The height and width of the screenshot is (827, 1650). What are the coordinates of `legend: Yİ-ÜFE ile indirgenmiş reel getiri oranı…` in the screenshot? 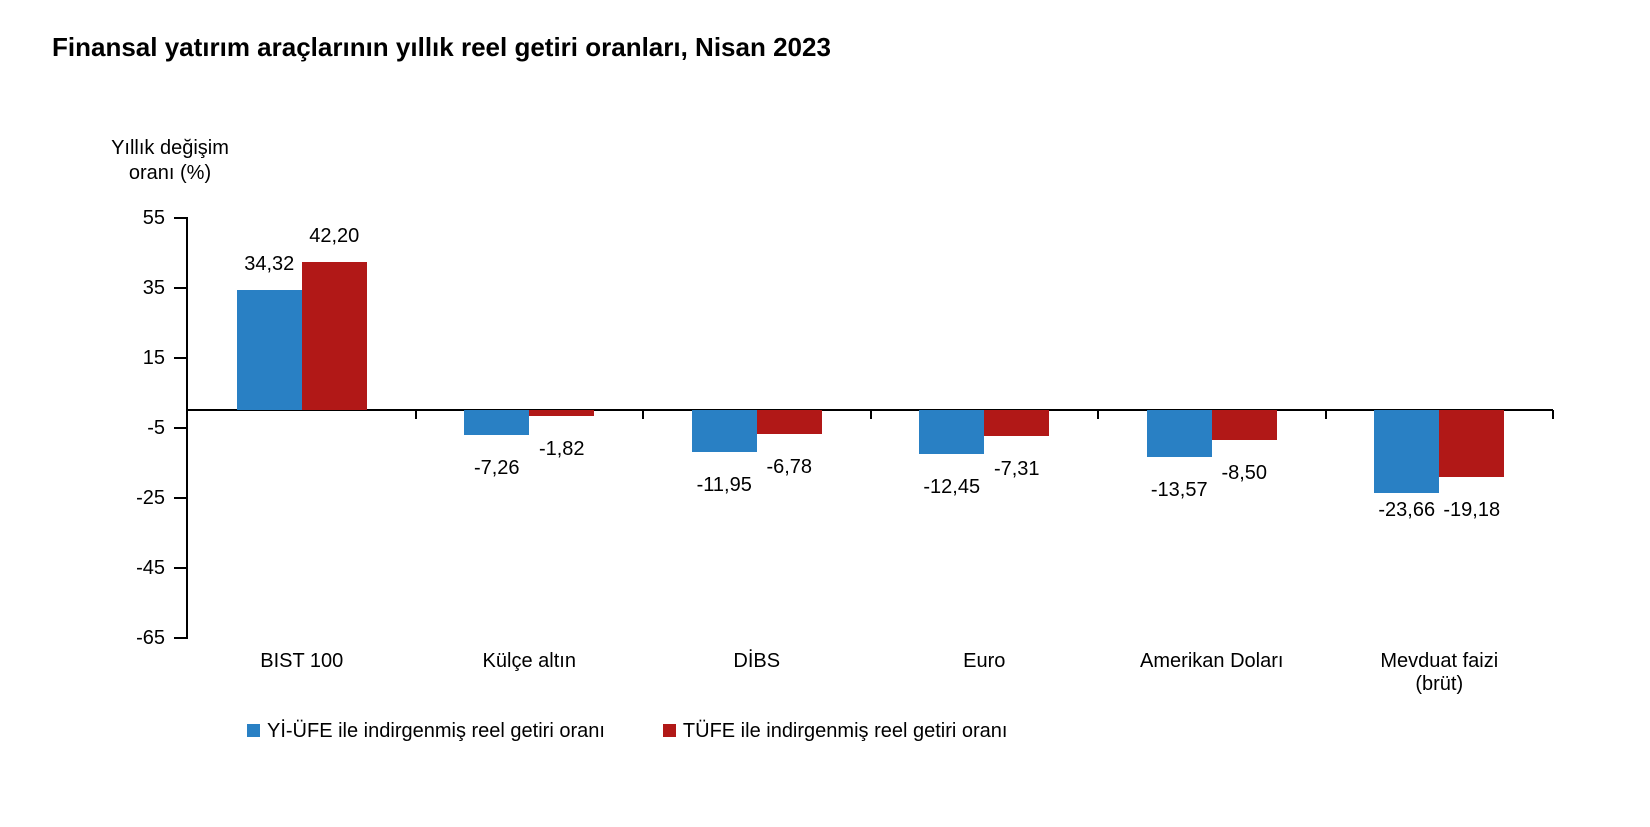 It's located at (627, 731).